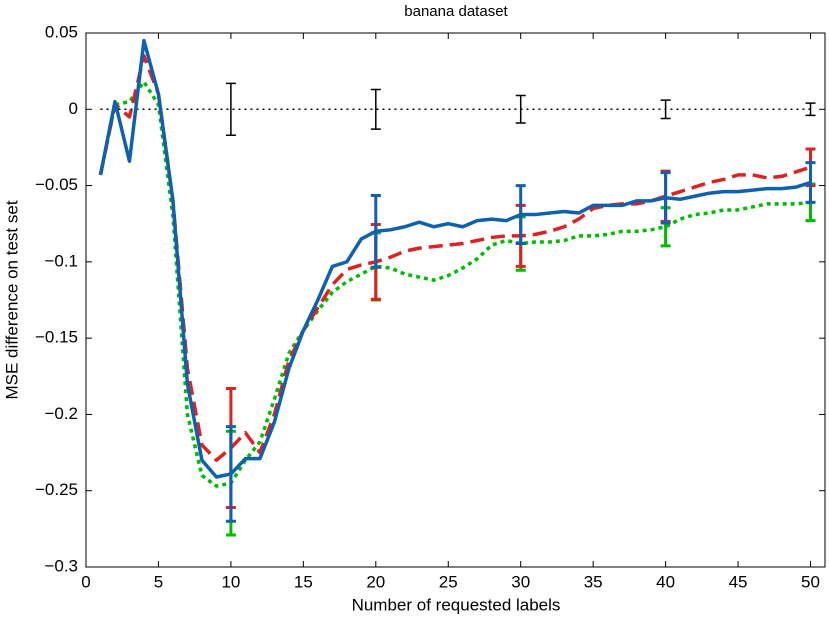 This screenshot has width=829, height=621. What do you see at coordinates (738, 581) in the screenshot?
I see `x-tick-label: 45` at bounding box center [738, 581].